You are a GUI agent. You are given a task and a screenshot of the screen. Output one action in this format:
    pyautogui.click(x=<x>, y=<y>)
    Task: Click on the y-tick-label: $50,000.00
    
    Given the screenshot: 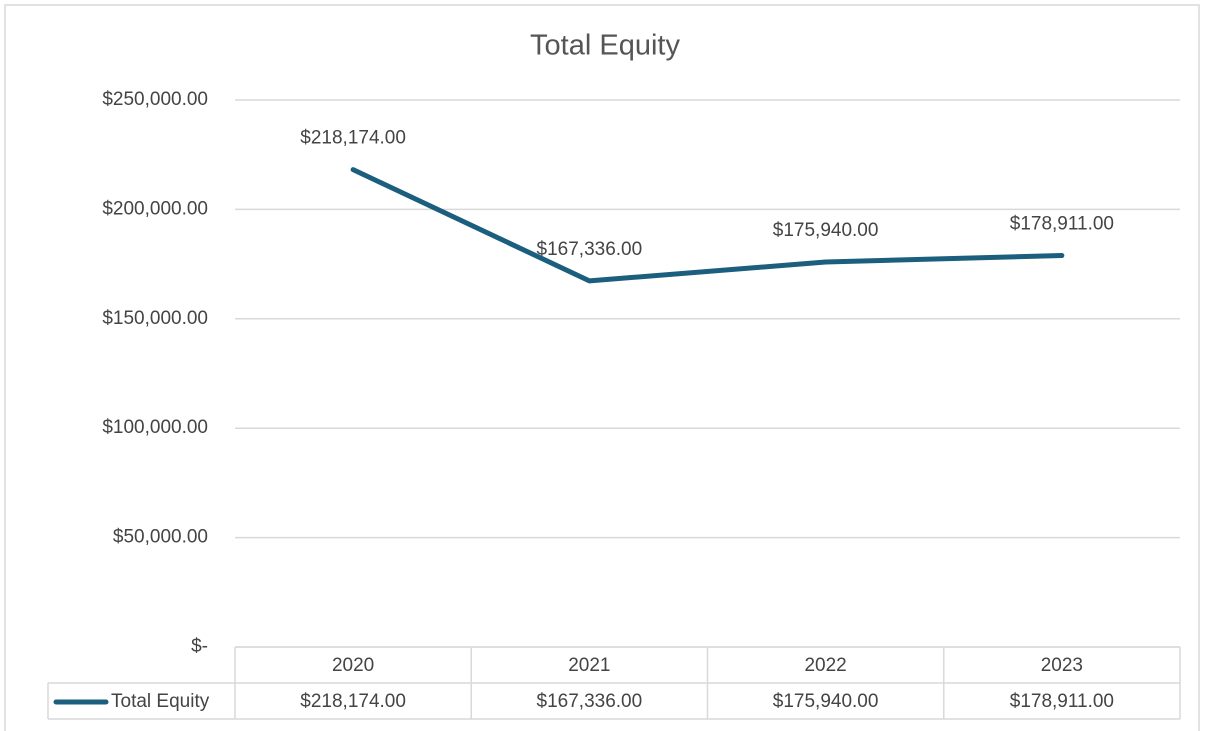 What is the action you would take?
    pyautogui.click(x=160, y=537)
    